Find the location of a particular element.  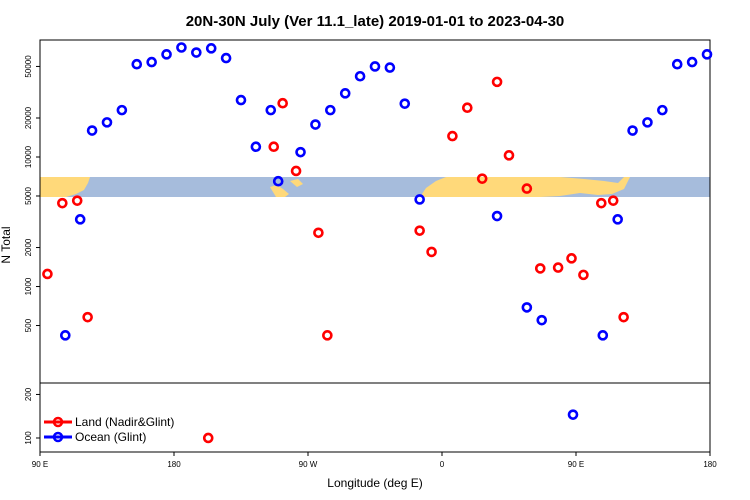

x-tick-label: 0 is located at coordinates (442, 464).